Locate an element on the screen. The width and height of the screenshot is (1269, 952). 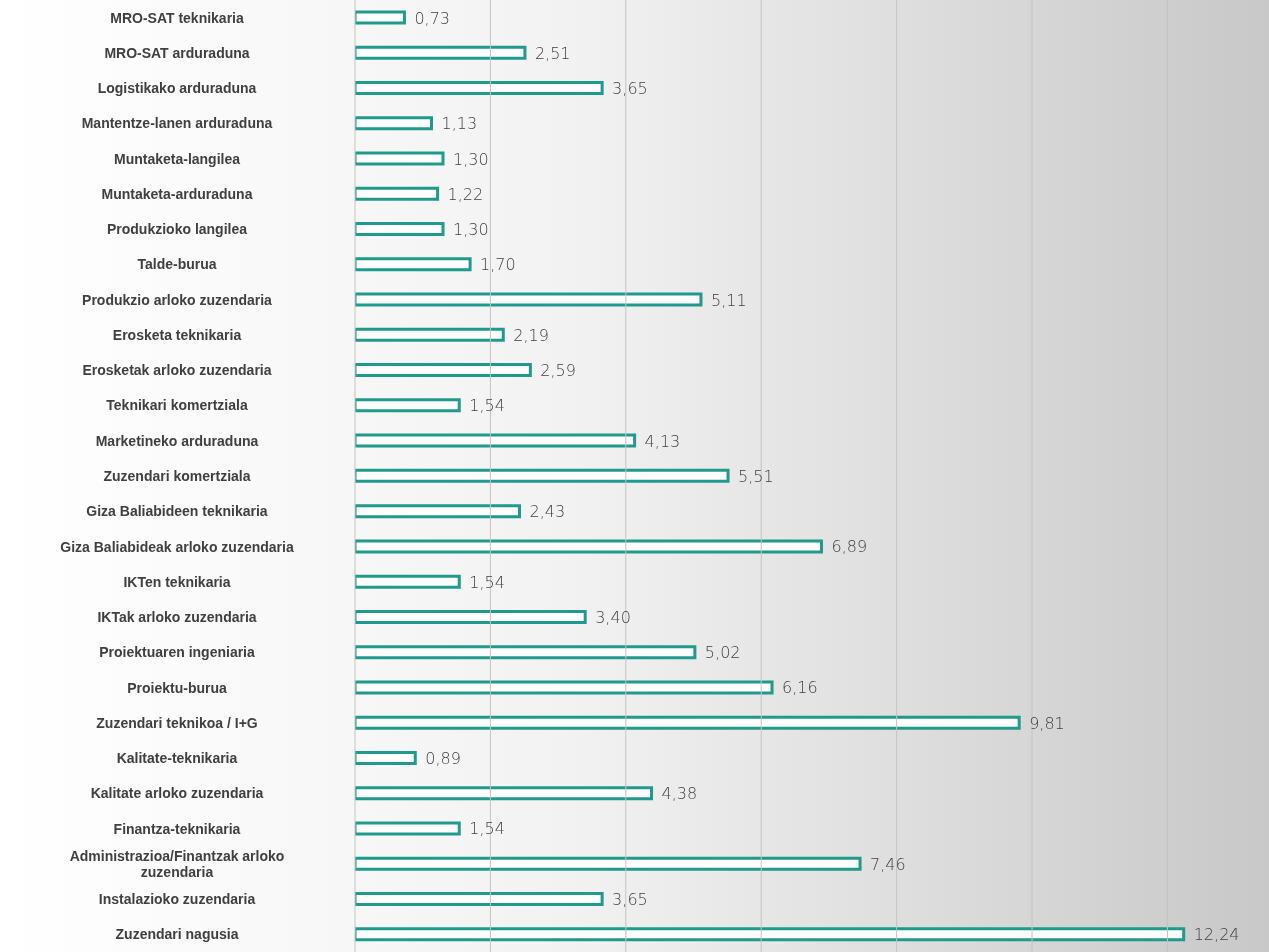
data-label: 6,89 is located at coordinates (849, 547).